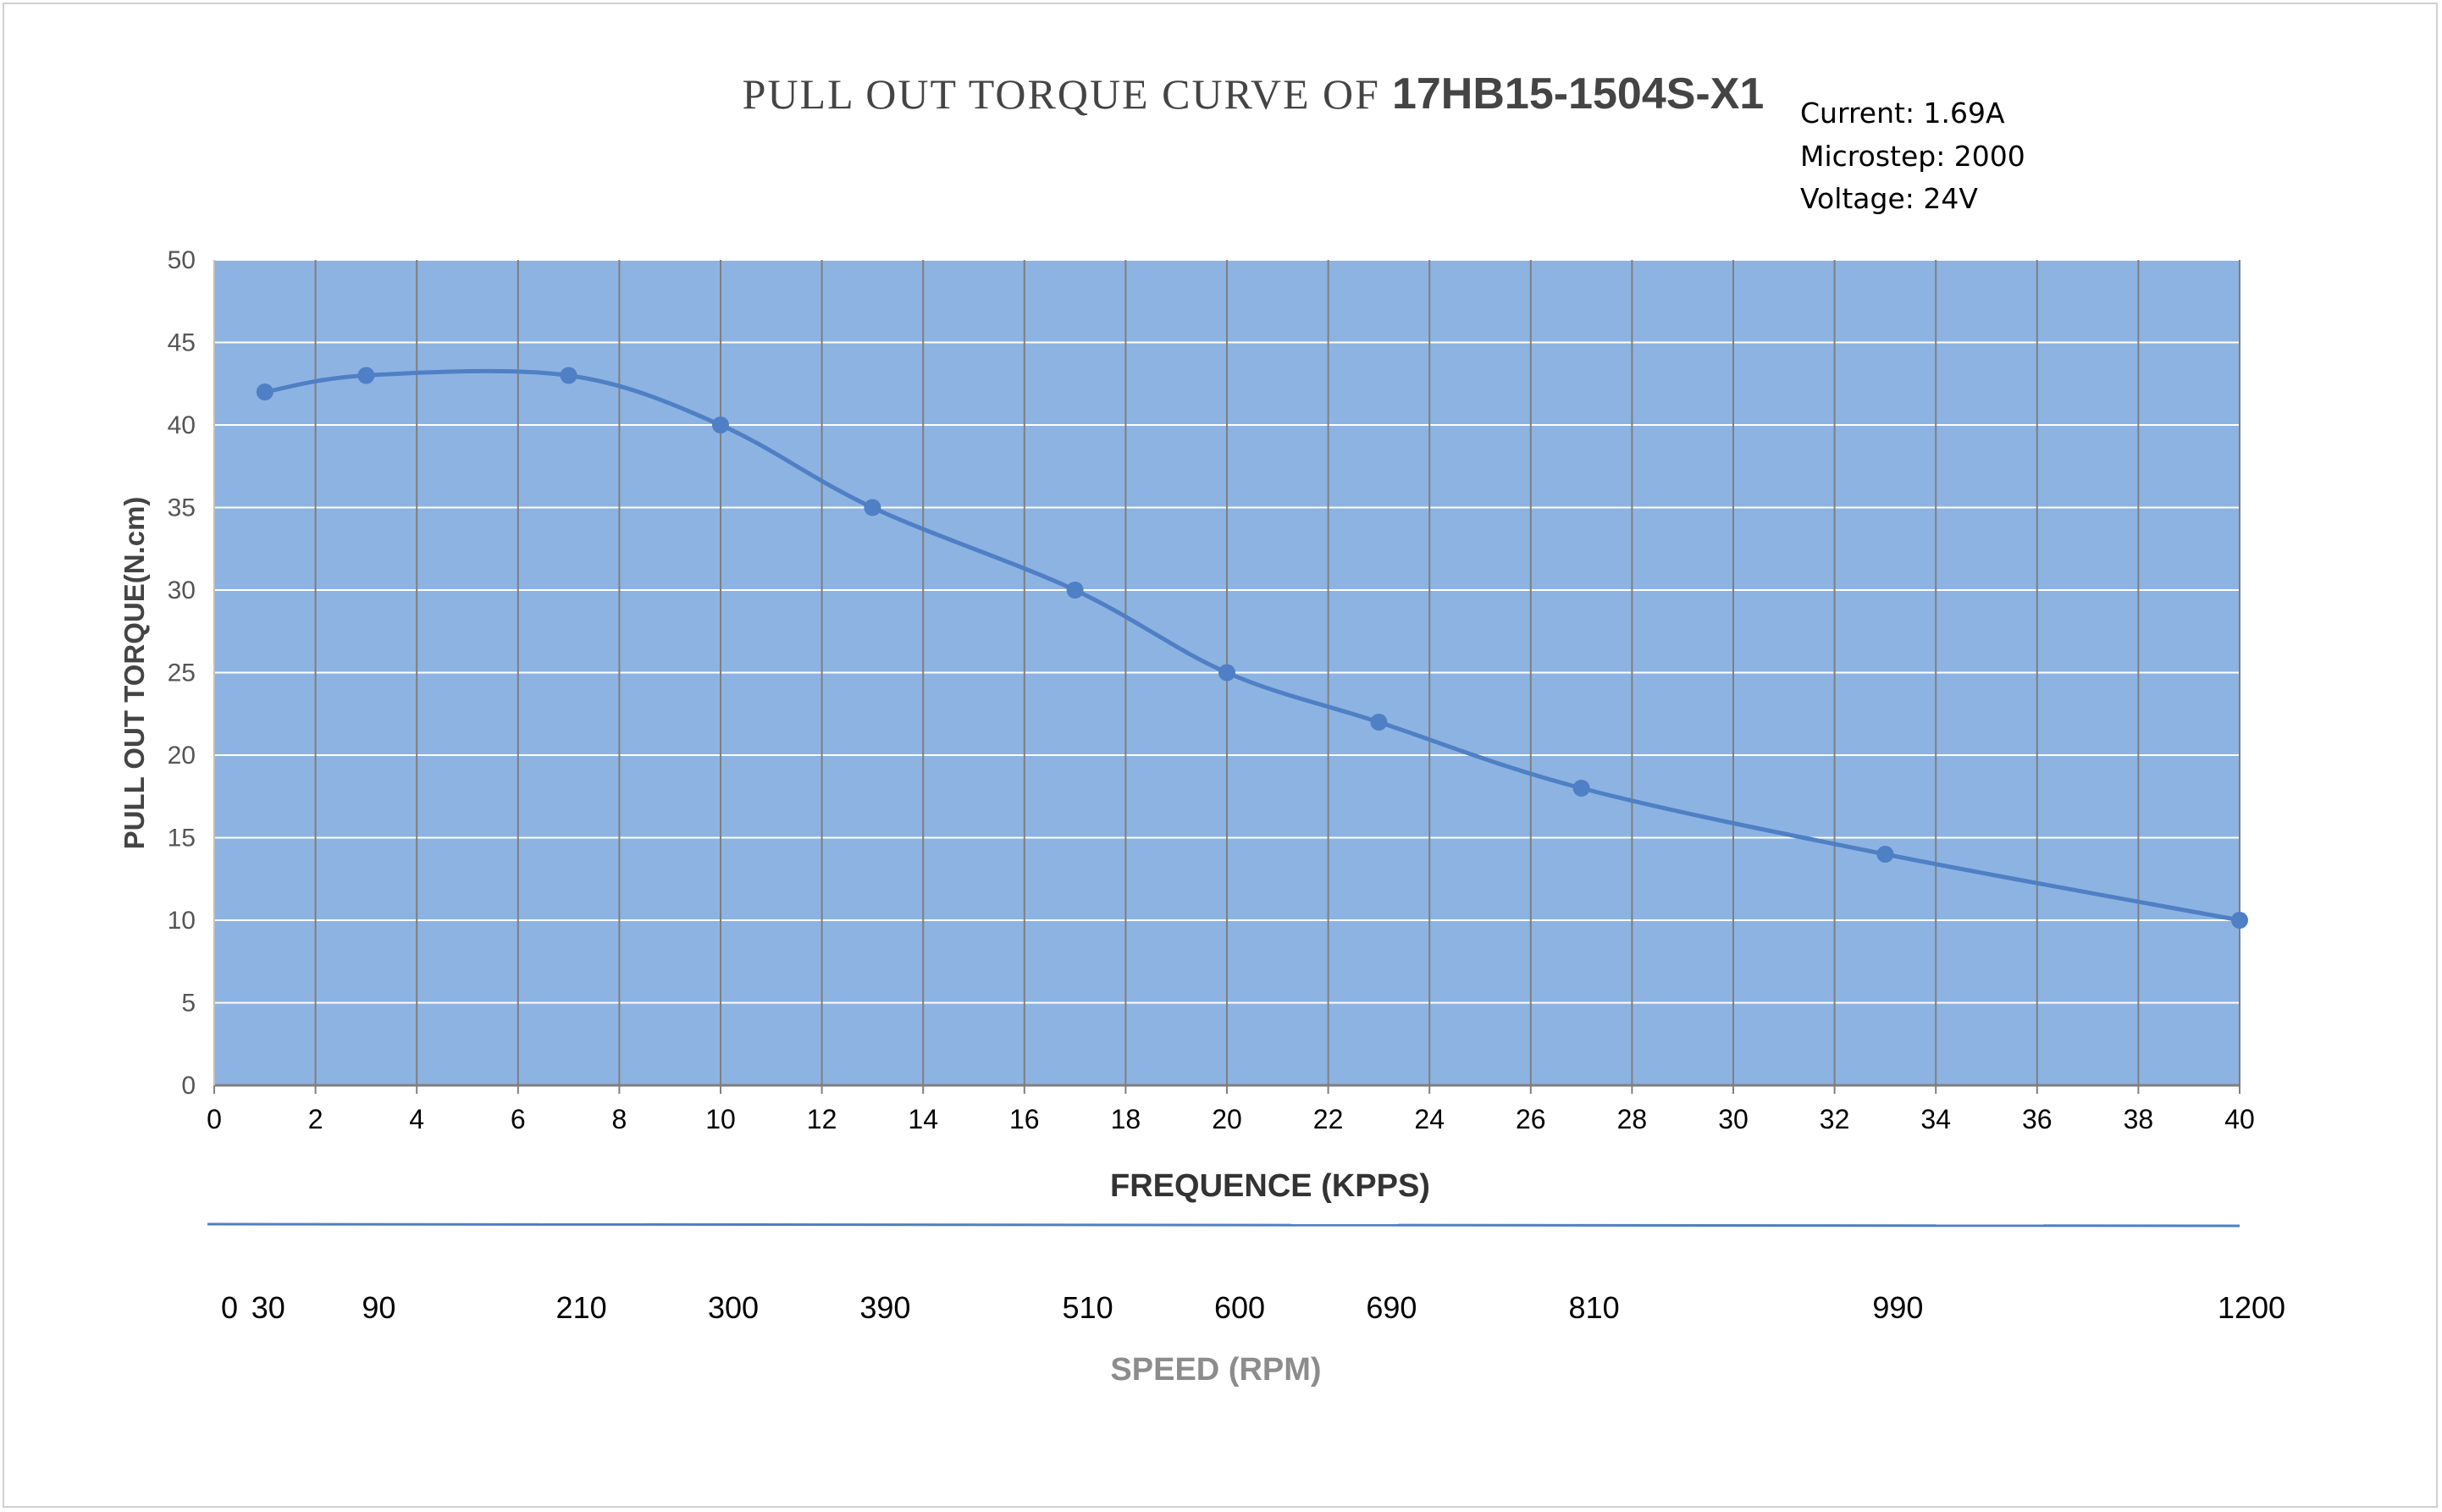 Image resolution: width=2442 pixels, height=1512 pixels. Describe the element at coordinates (379, 1307) in the screenshot. I see `speed-tick-label-90: 90` at that location.